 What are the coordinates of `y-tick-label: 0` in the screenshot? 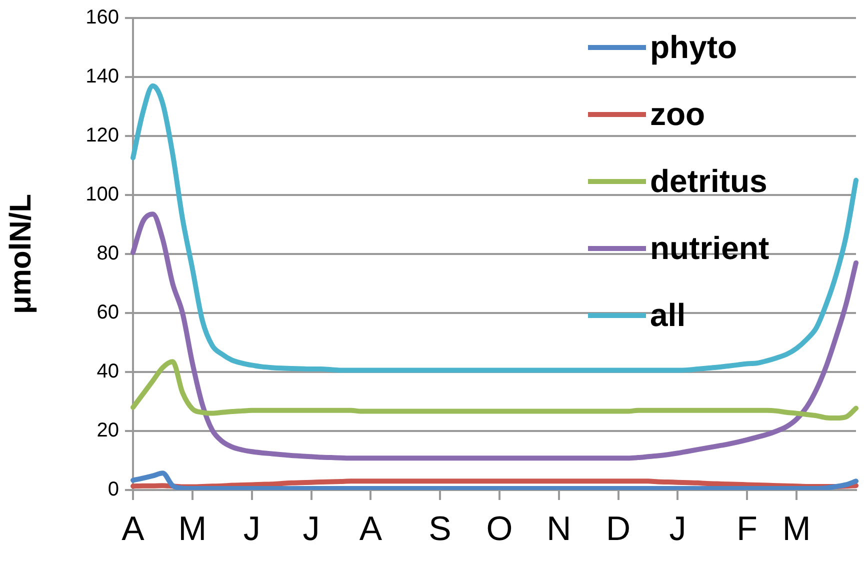 It's located at (113, 489).